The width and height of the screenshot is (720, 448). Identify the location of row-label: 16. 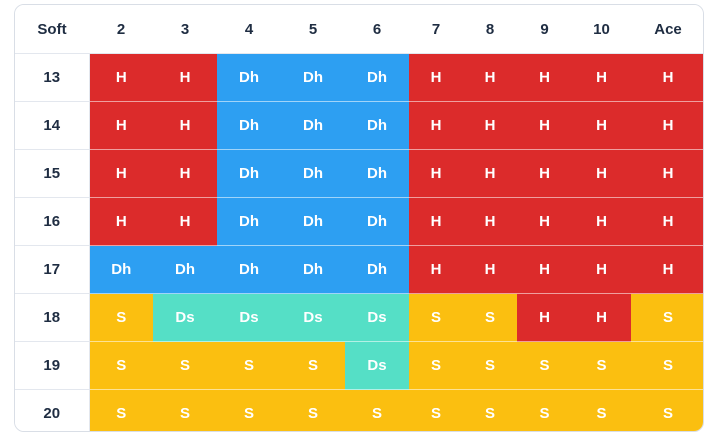
(52, 221).